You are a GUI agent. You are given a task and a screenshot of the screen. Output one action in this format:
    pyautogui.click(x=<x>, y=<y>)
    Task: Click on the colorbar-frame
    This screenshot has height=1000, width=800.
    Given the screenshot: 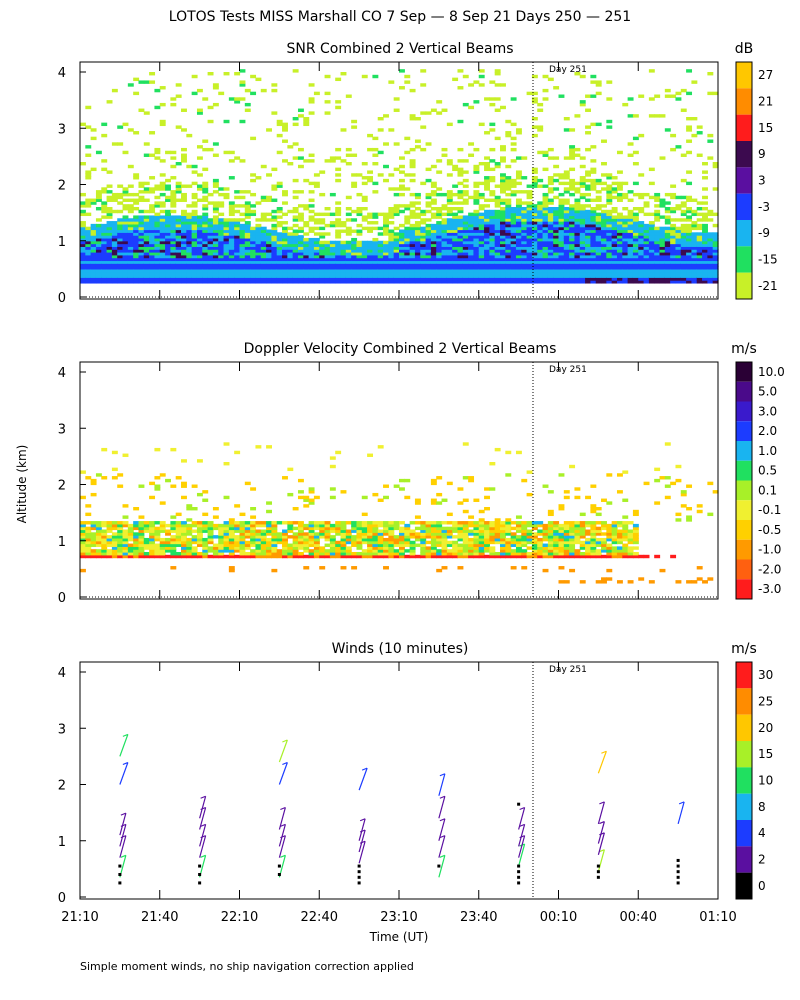 What is the action you would take?
    pyautogui.click(x=744, y=180)
    